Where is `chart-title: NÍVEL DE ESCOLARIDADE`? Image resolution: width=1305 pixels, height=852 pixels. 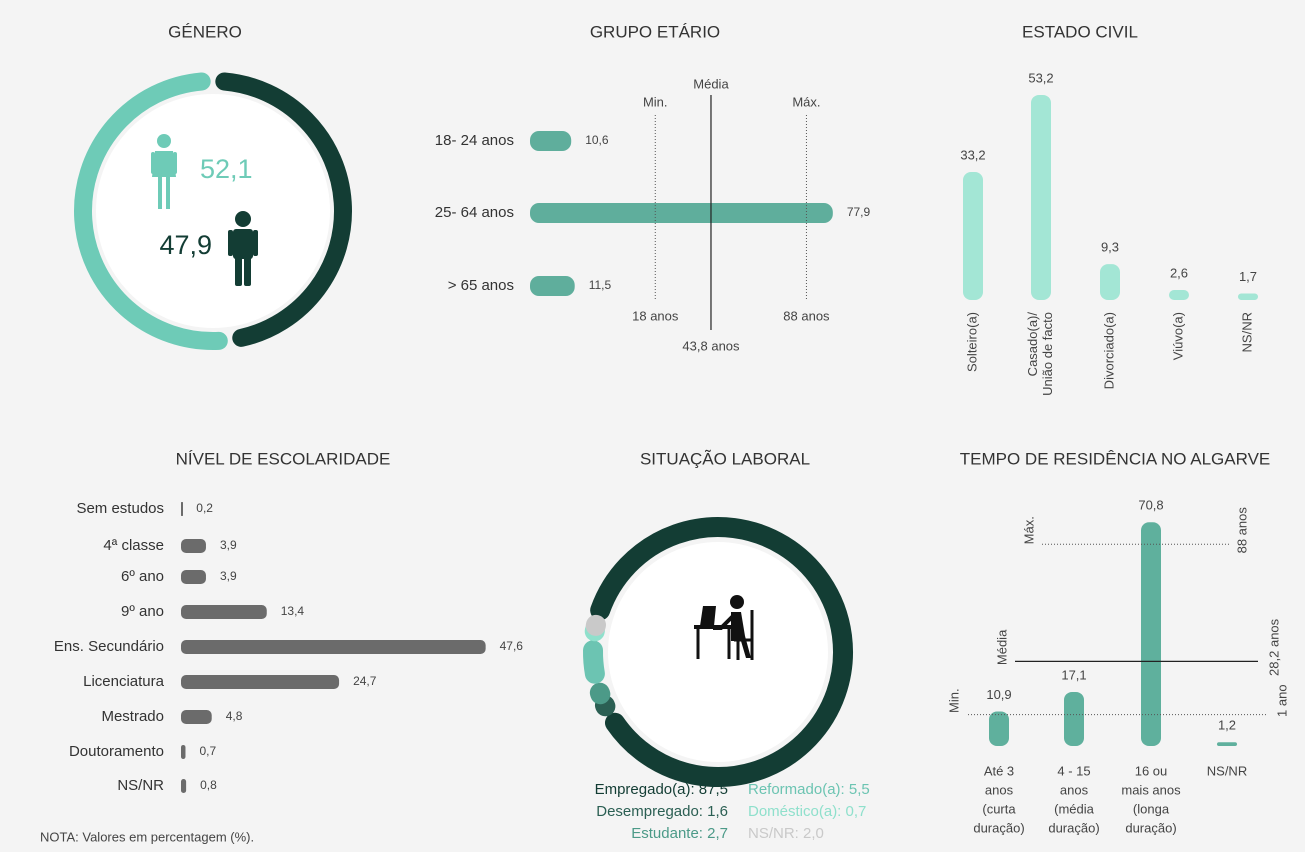
chart-title: NÍVEL DE ESCOLARIDADE is located at coordinates (283, 458).